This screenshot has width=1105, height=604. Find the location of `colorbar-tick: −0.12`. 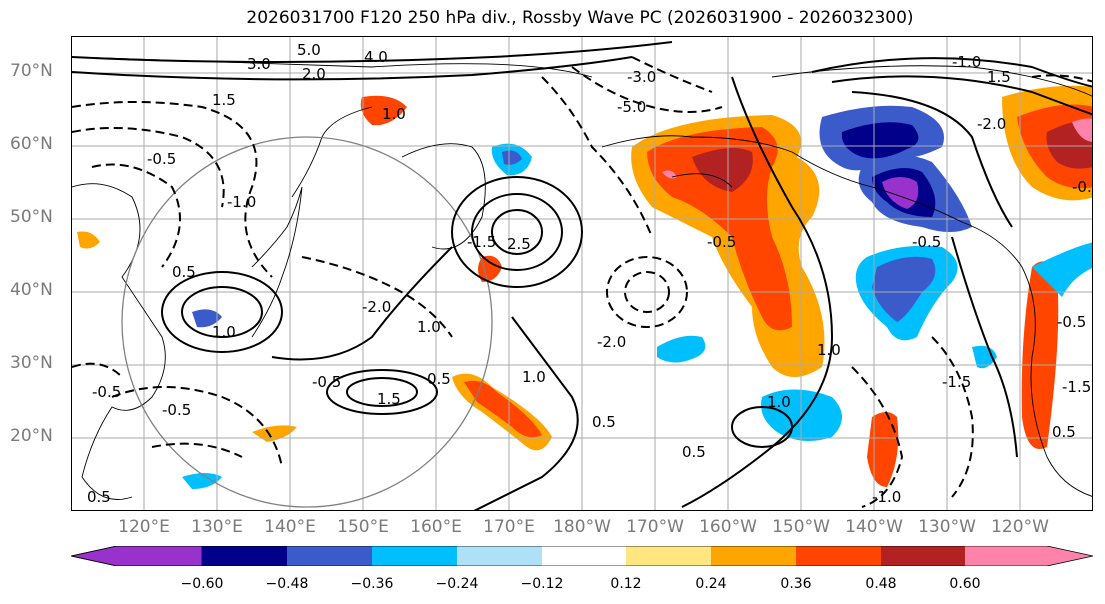

colorbar-tick: −0.12 is located at coordinates (542, 584).